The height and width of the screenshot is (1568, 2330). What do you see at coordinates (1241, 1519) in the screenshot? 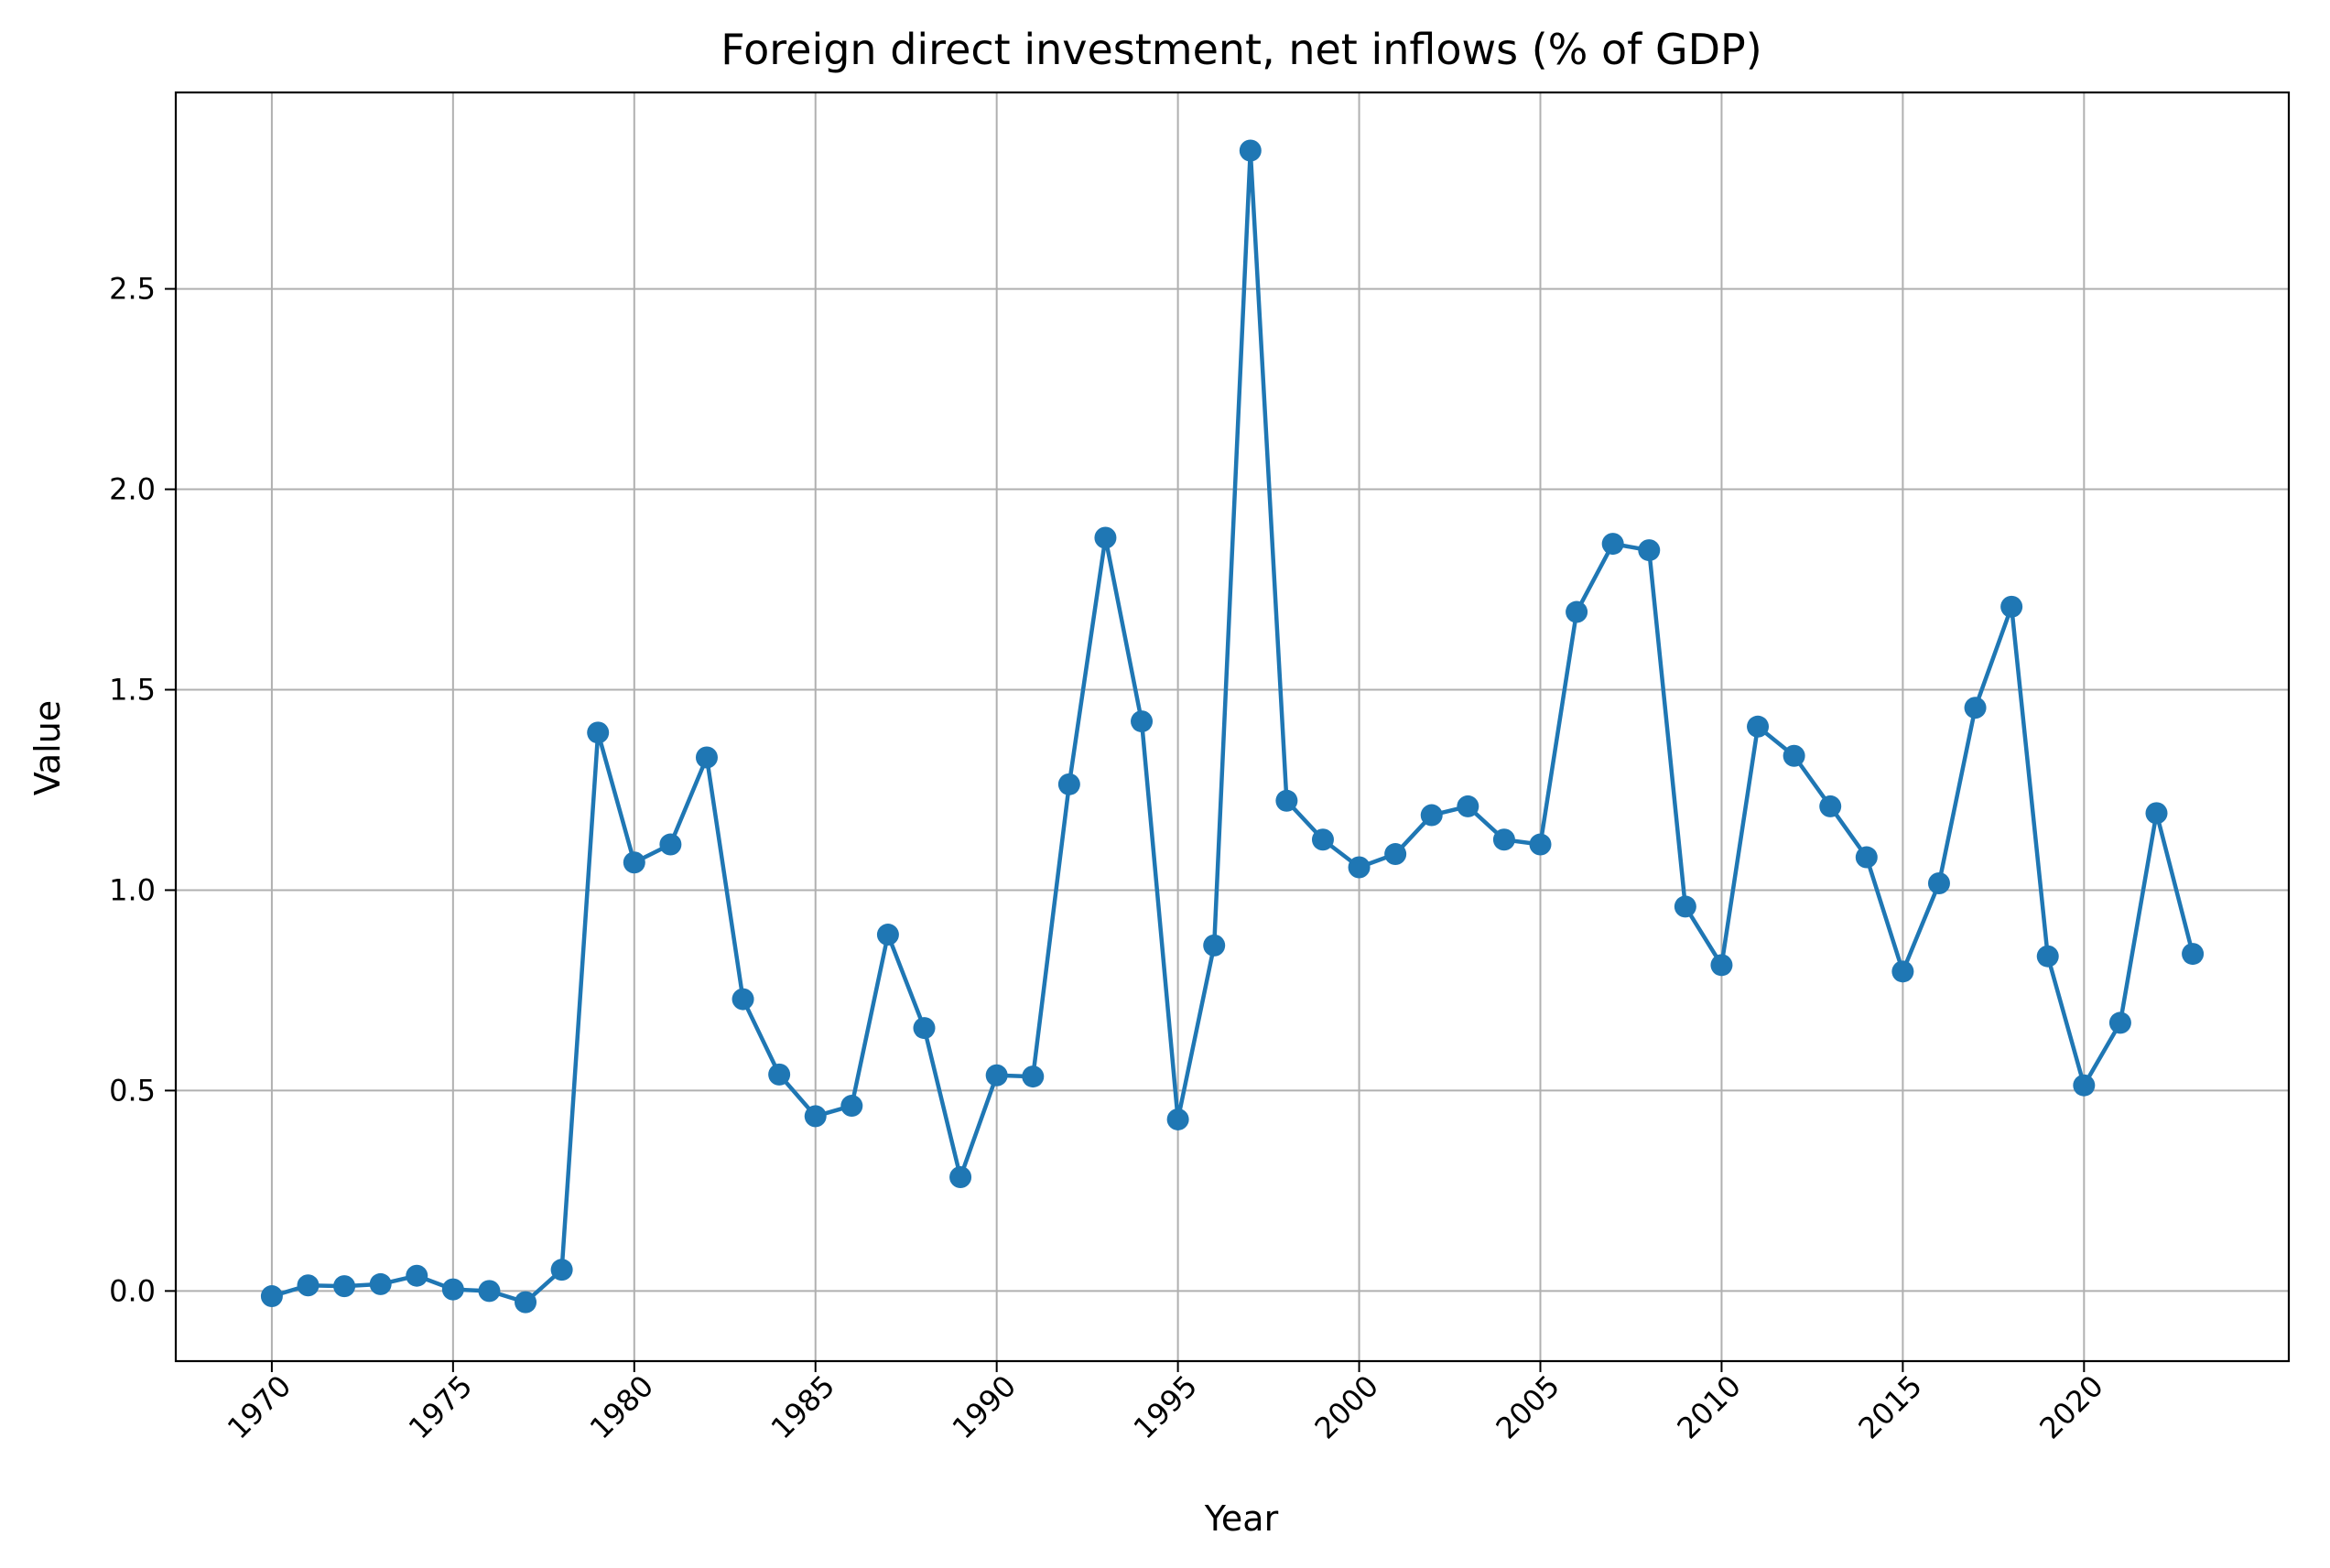
I see `x-axis-label: Year` at bounding box center [1241, 1519].